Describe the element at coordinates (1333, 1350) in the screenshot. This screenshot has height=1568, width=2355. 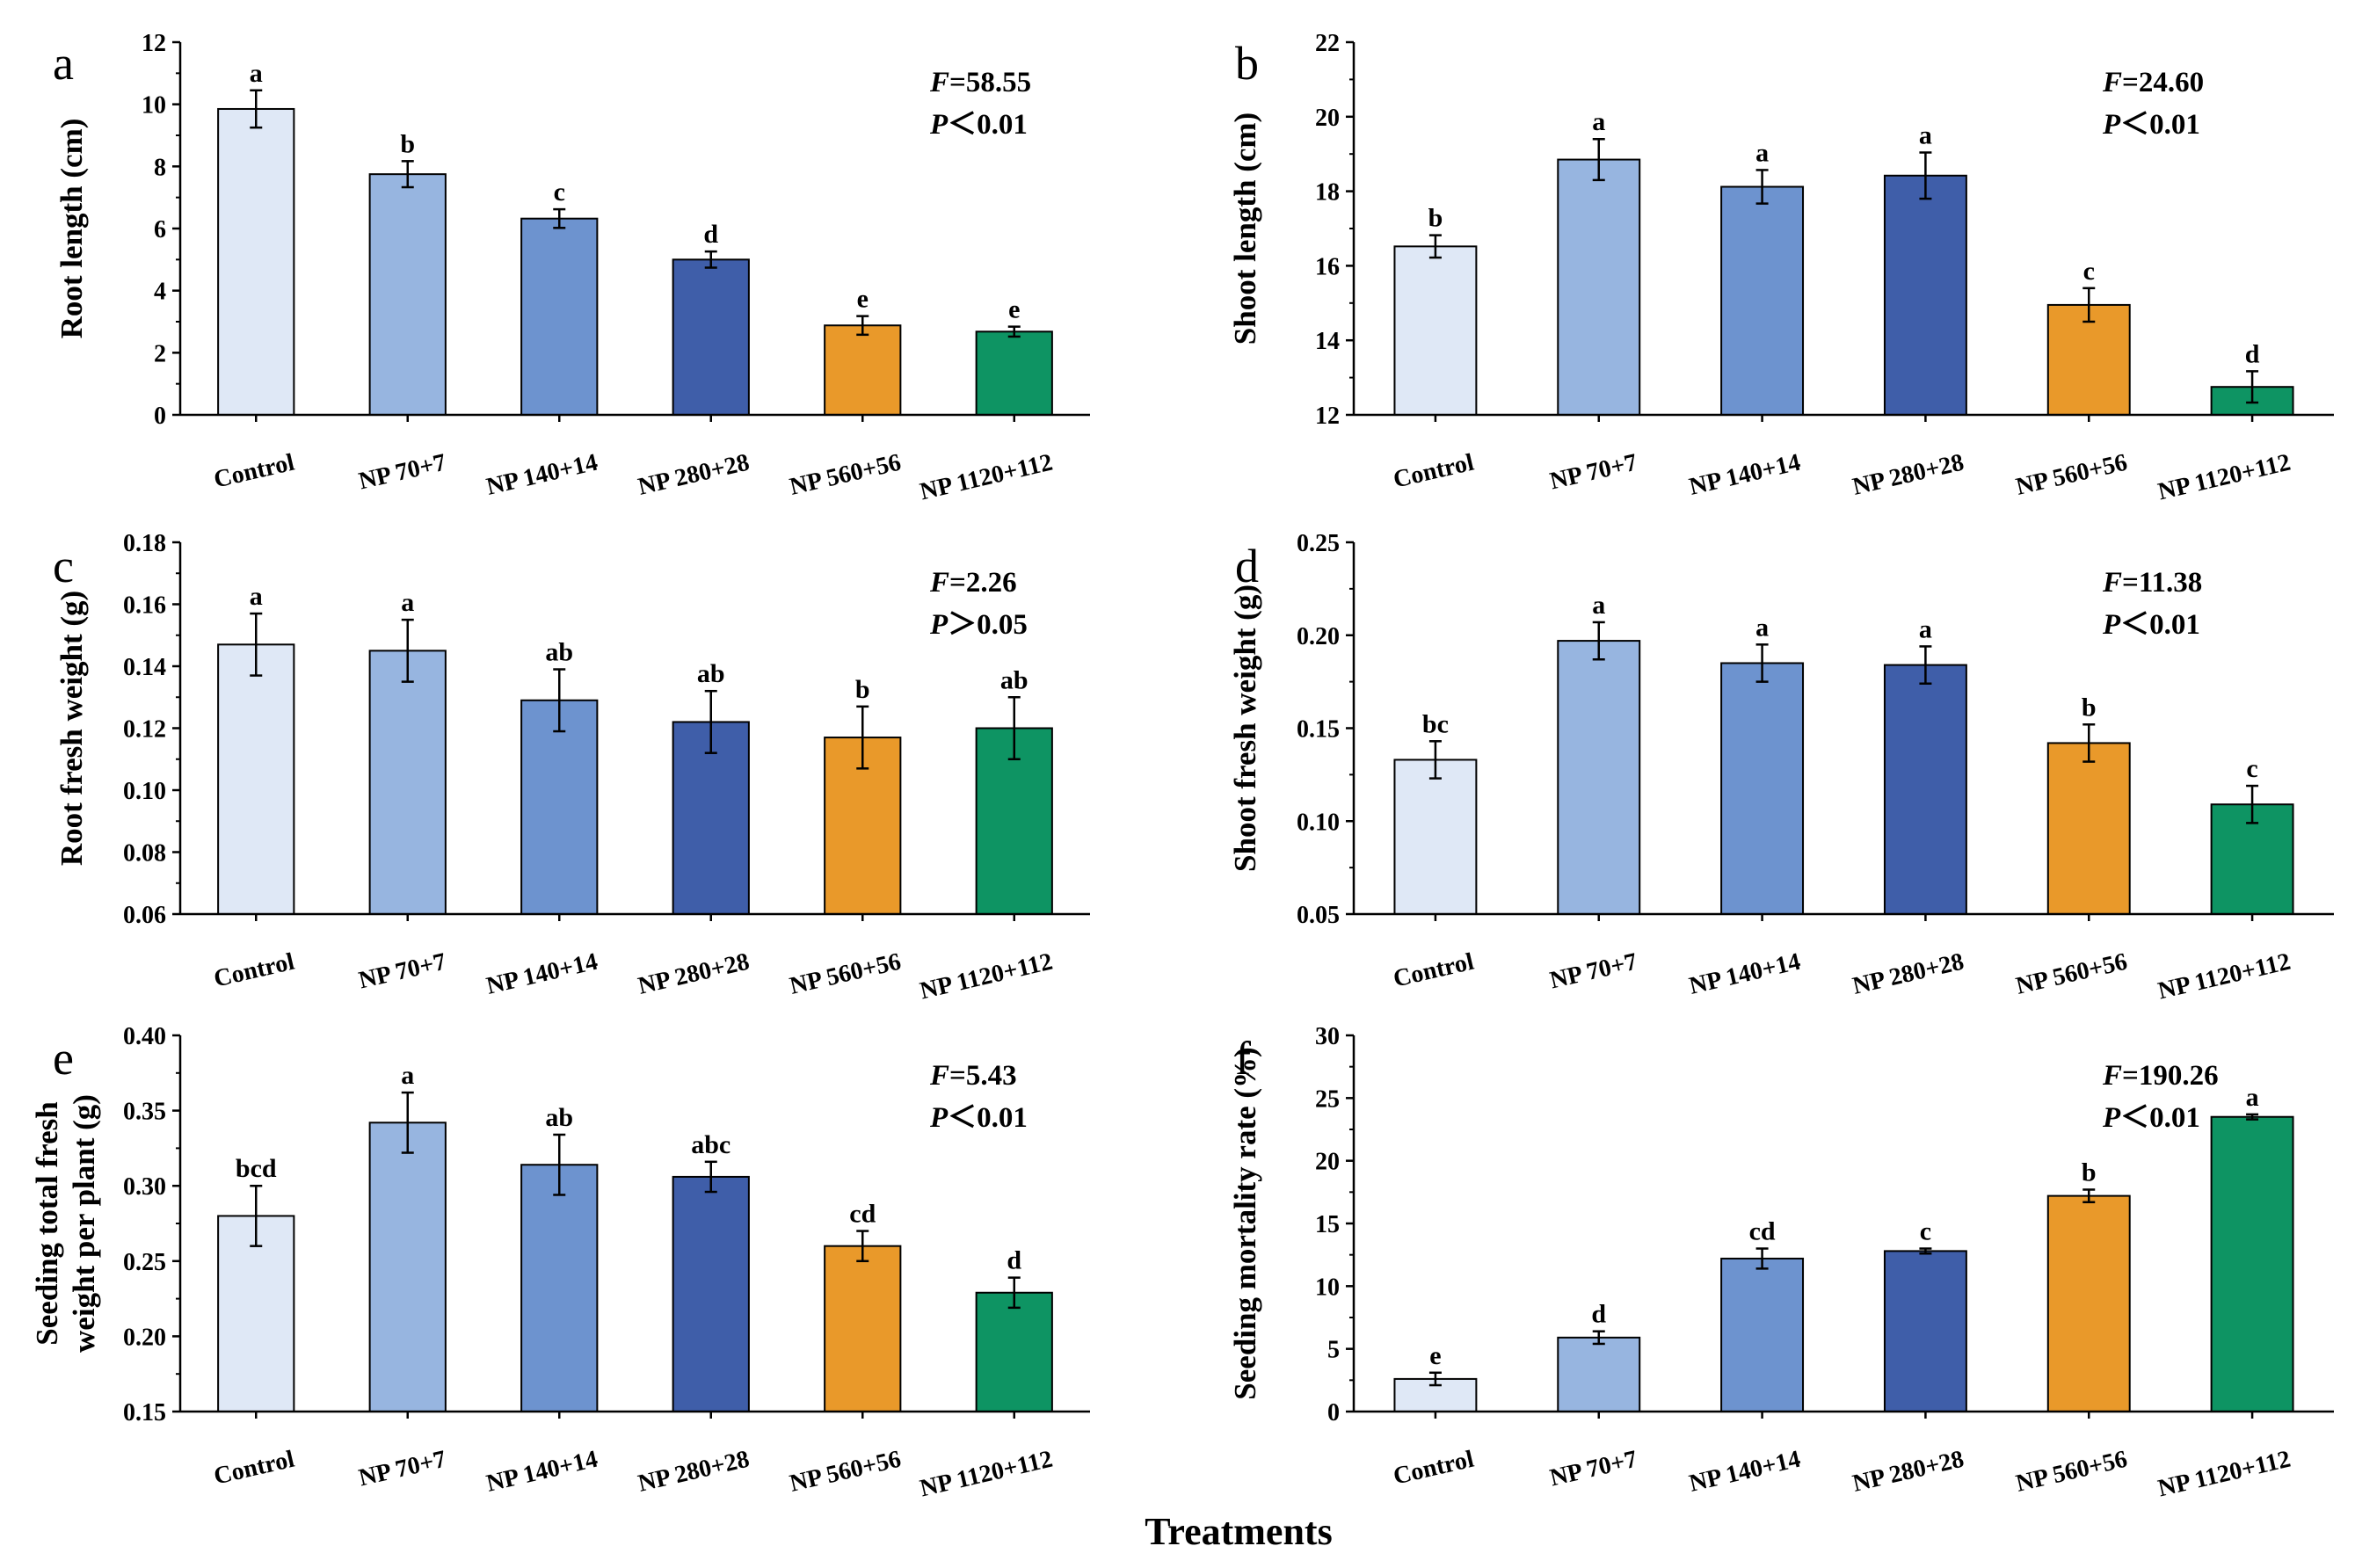
I see `y-tick-label: 5` at that location.